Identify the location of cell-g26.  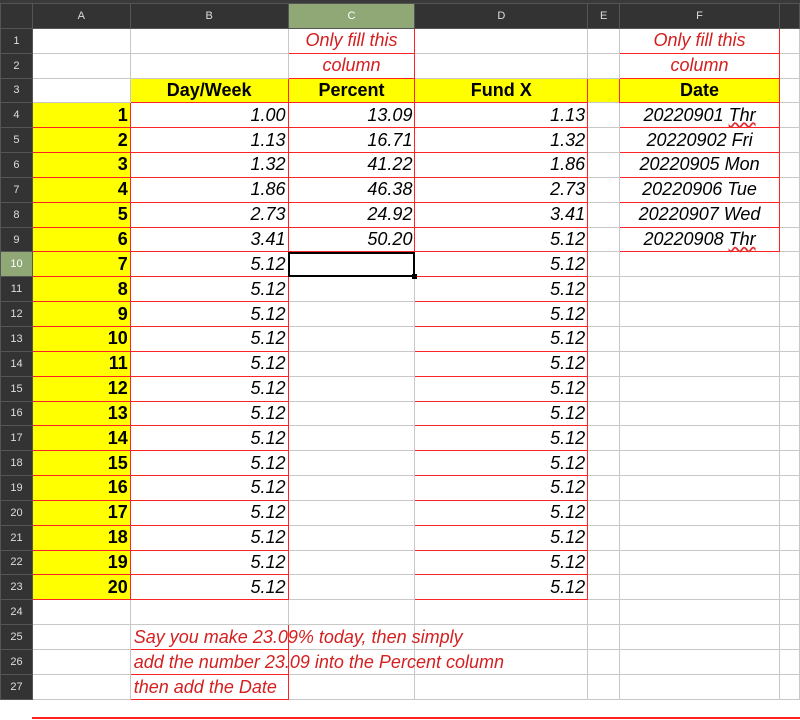
(789, 661).